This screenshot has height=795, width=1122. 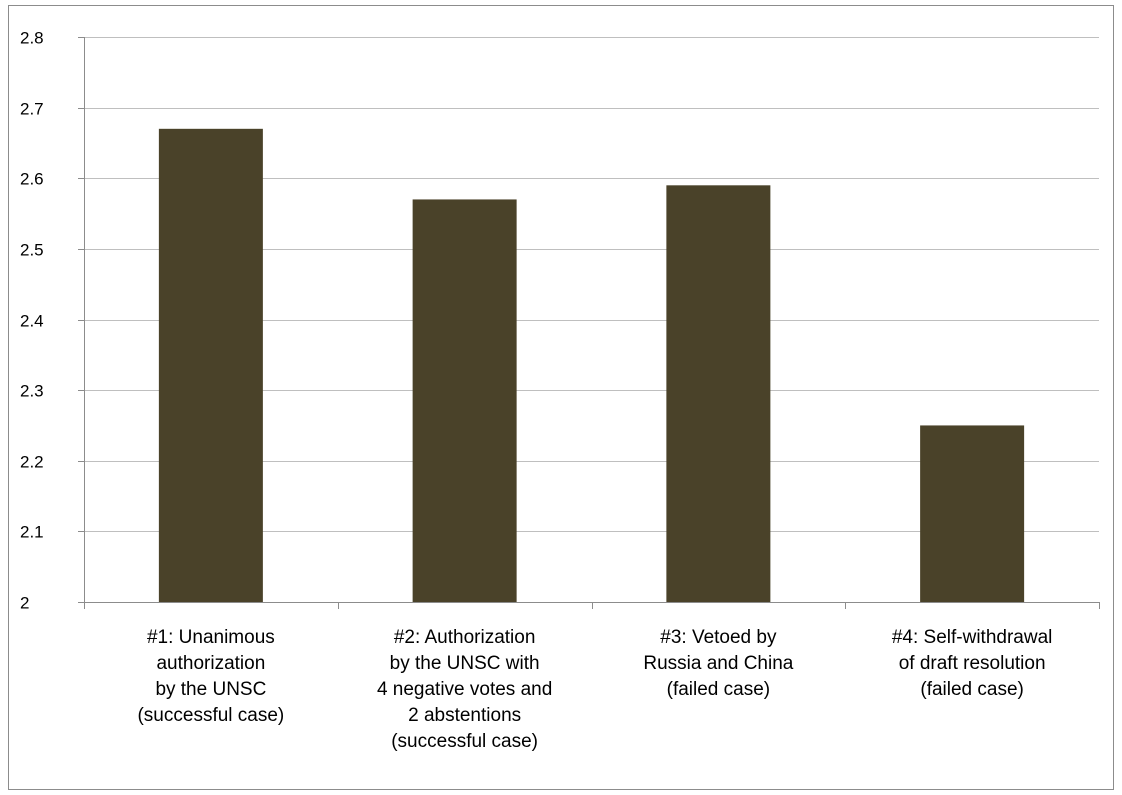 What do you see at coordinates (465, 637) in the screenshot?
I see `x-category-label-line: #2: Authorization` at bounding box center [465, 637].